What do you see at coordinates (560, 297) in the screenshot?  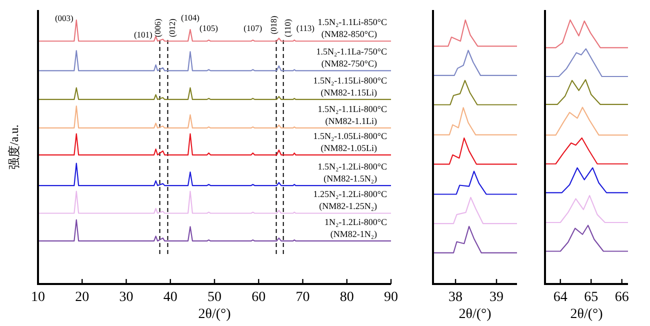 I see `x-tick-label: 64` at bounding box center [560, 297].